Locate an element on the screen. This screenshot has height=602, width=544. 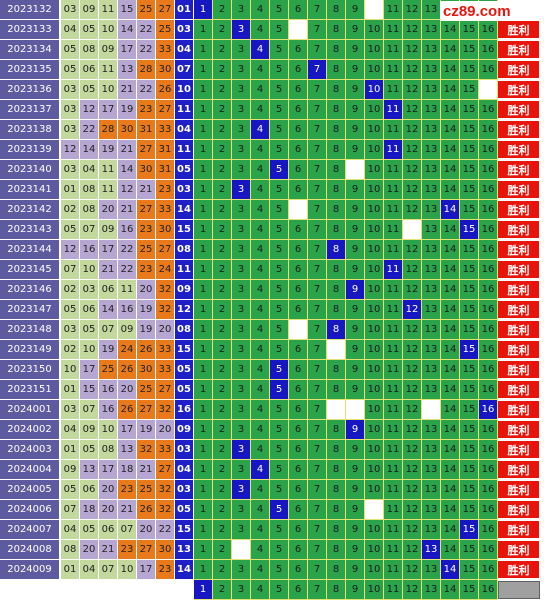
drawn-number-cell: 03 is located at coordinates (70, 330).